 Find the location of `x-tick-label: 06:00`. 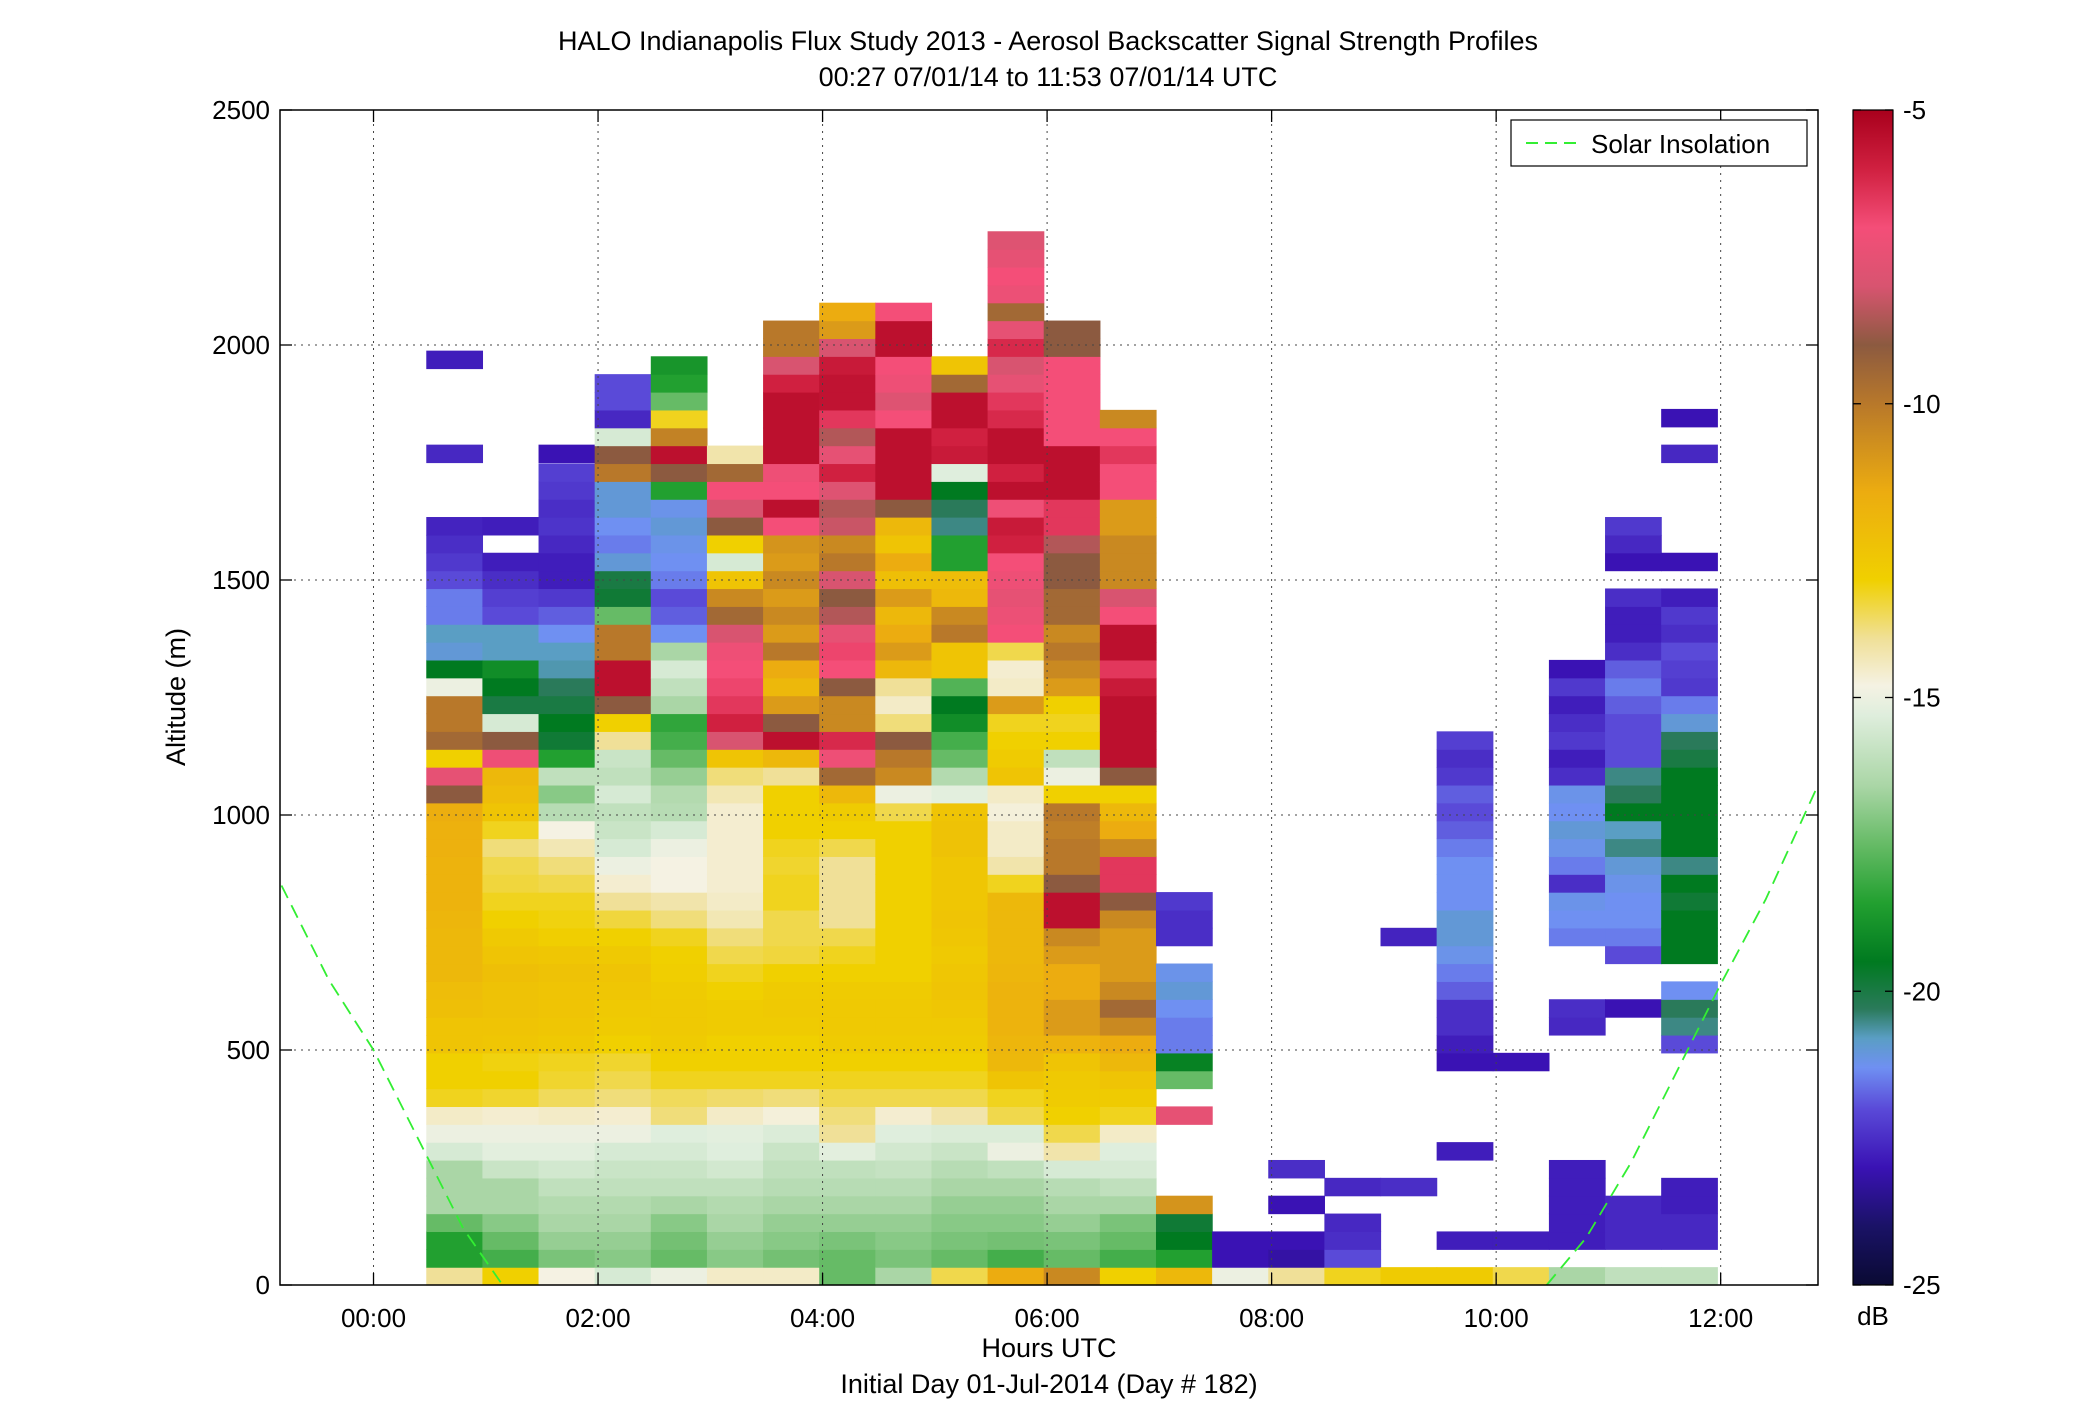

x-tick-label: 06:00 is located at coordinates (1047, 1318).